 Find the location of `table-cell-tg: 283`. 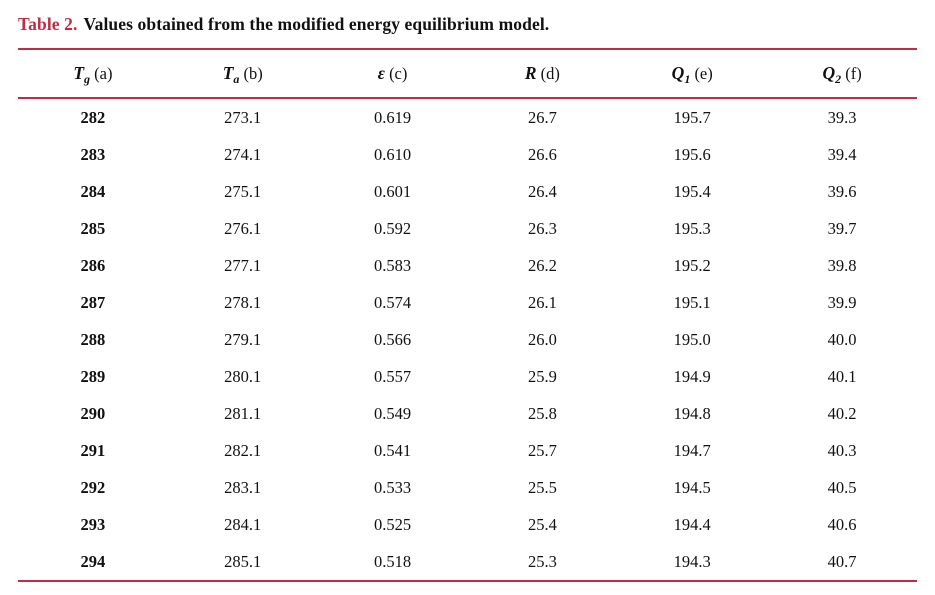

table-cell-tg: 283 is located at coordinates (93, 154).